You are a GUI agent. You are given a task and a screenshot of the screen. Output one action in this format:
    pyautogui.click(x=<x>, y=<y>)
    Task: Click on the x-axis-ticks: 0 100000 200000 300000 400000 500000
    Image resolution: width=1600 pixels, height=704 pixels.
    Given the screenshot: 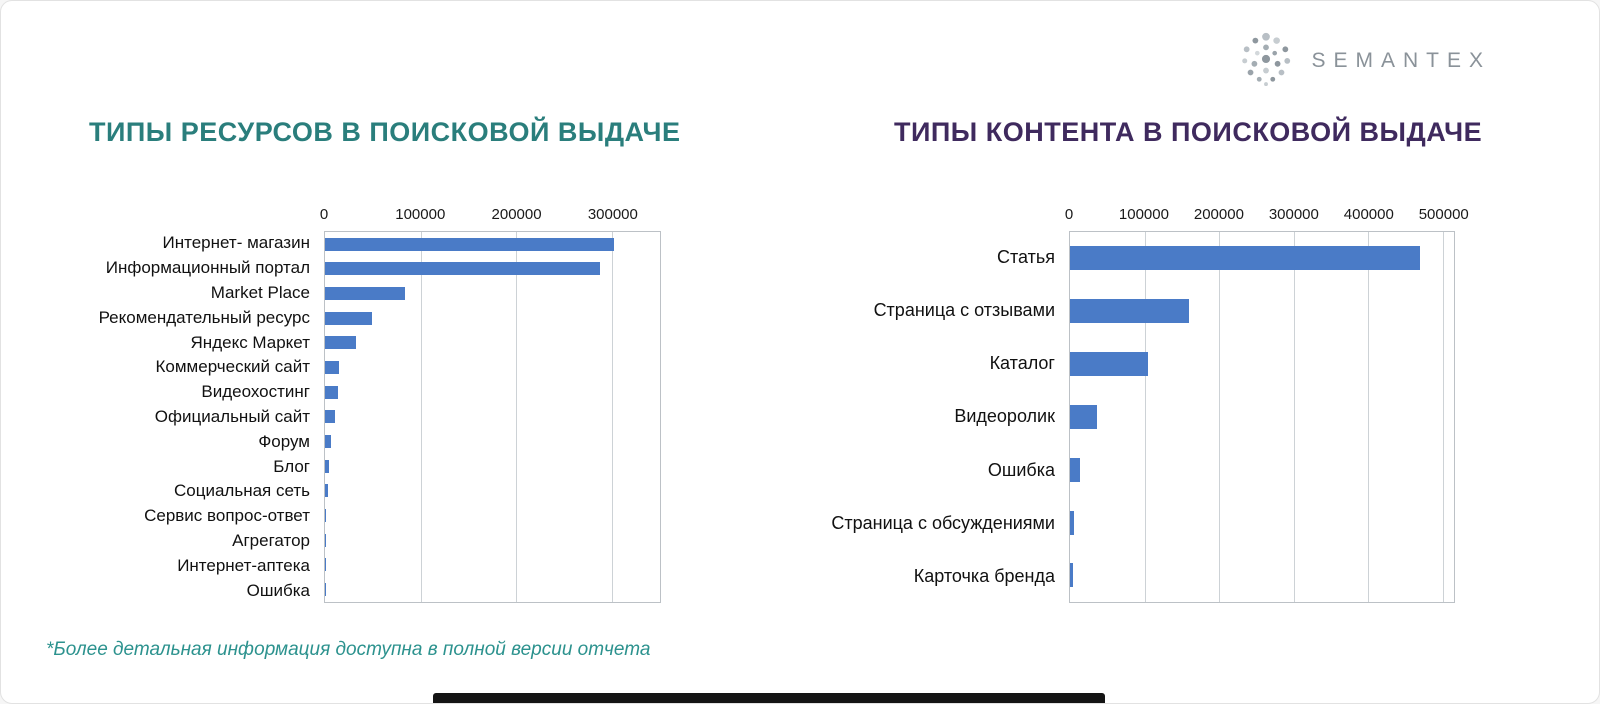 What is the action you would take?
    pyautogui.click(x=1267, y=214)
    